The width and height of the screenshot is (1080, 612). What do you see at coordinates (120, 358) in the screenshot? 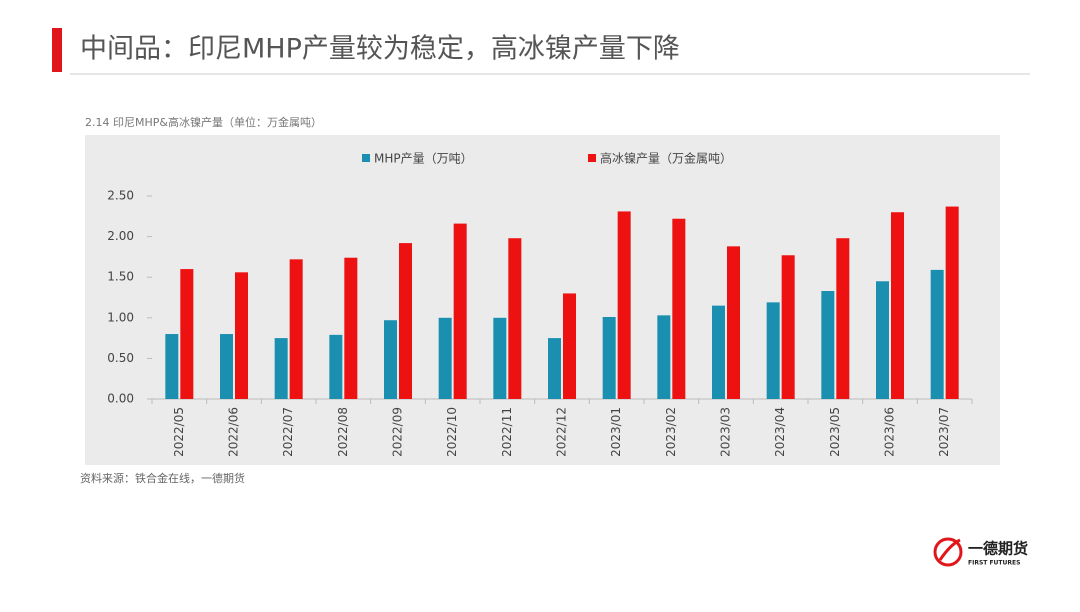
I see `y-tick-label: 0.50` at bounding box center [120, 358].